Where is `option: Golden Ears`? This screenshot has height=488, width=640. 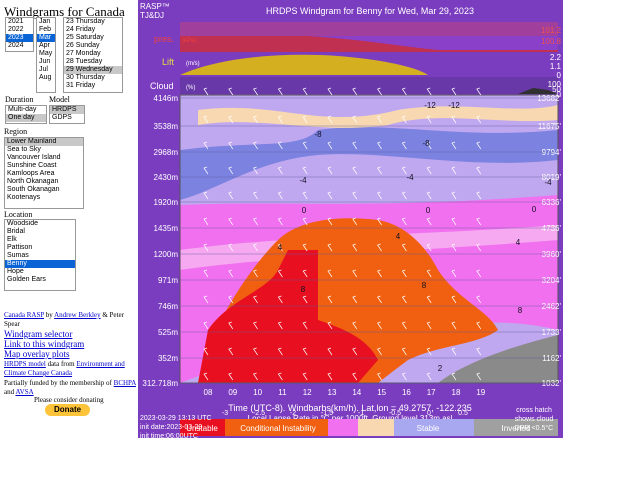 option: Golden Ears is located at coordinates (26, 279).